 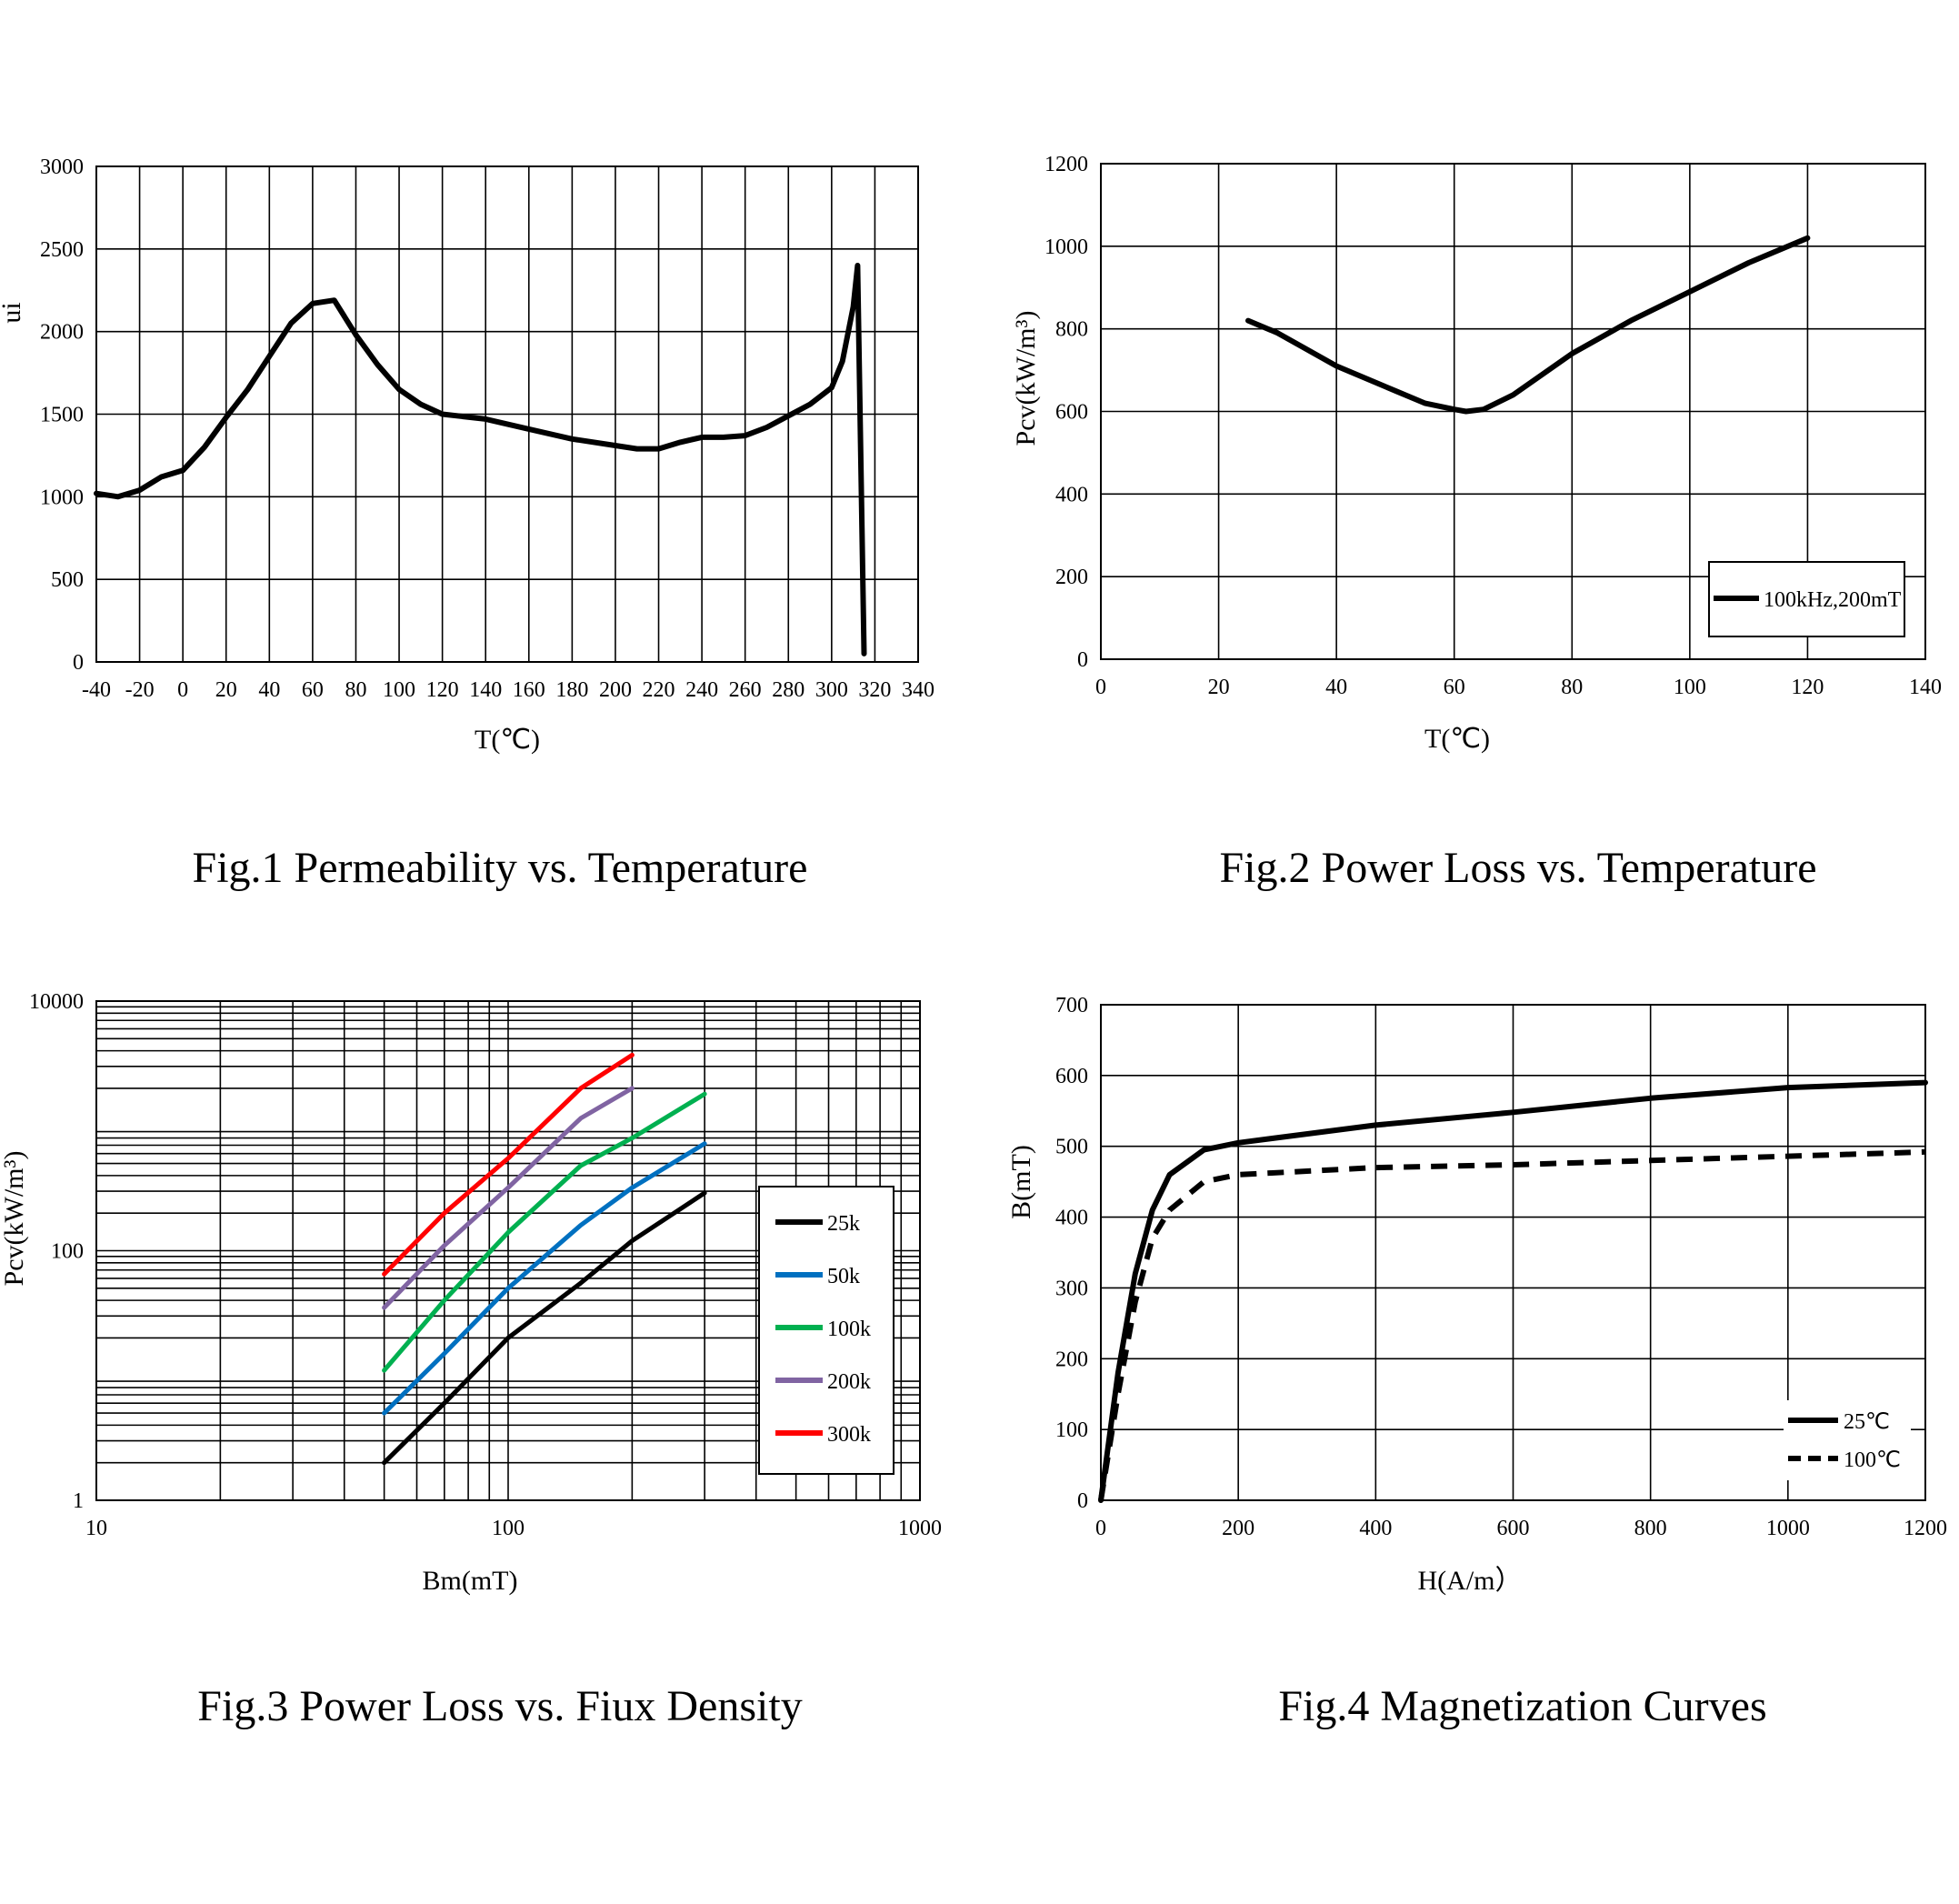 I want to click on legend: 25k 50k 100k 200k 300k, so click(x=826, y=1330).